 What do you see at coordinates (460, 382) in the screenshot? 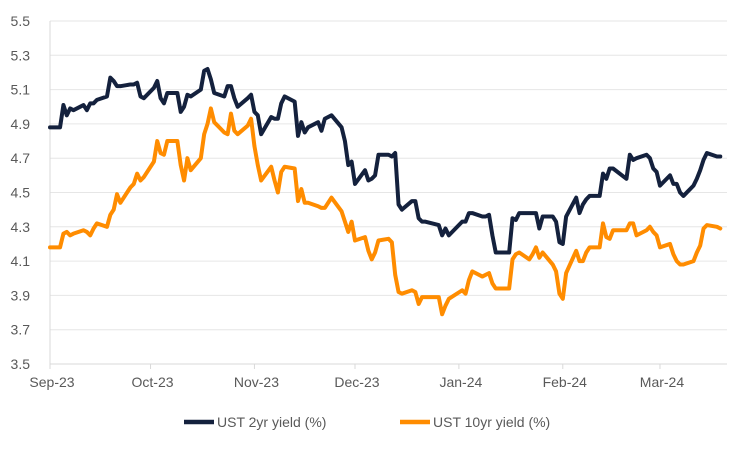
I see `x-tick-label: Jan-24` at bounding box center [460, 382].